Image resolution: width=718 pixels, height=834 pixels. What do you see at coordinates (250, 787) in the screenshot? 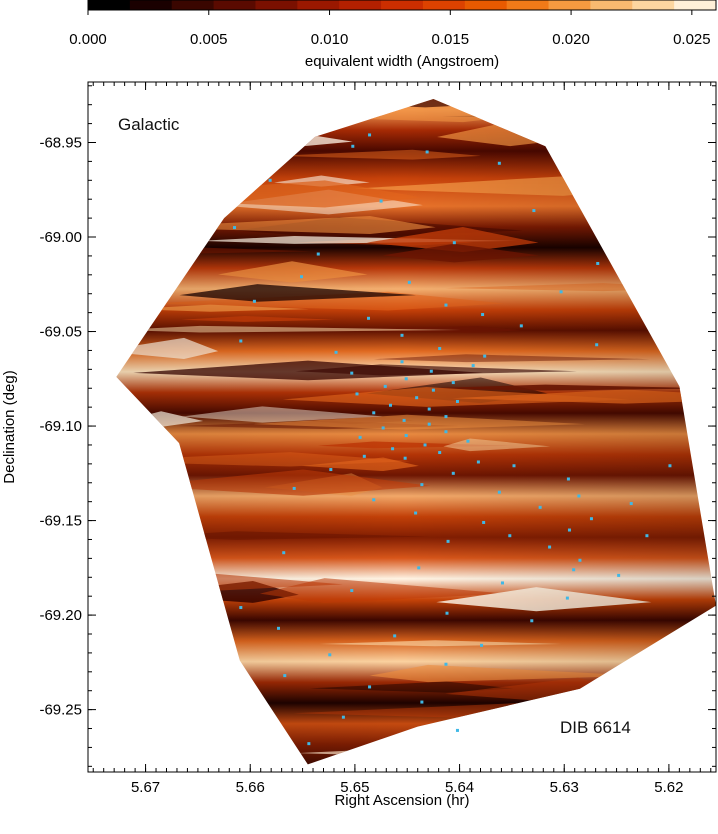
I see `x-tick-label: 5.66` at bounding box center [250, 787].